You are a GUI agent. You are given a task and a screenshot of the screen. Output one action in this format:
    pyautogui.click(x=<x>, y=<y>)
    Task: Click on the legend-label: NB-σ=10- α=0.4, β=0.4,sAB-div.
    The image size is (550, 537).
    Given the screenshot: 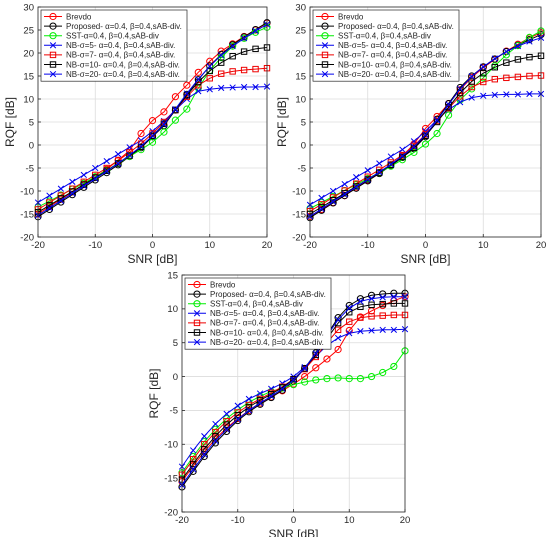 What is the action you would take?
    pyautogui.click(x=267, y=332)
    